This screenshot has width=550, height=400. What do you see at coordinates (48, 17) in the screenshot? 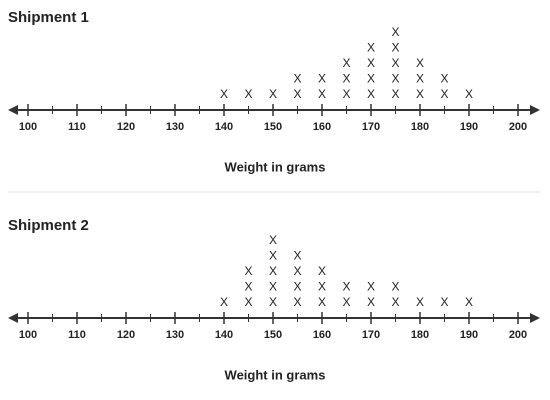
I see `chart-title: Shipment 1` at bounding box center [48, 17].